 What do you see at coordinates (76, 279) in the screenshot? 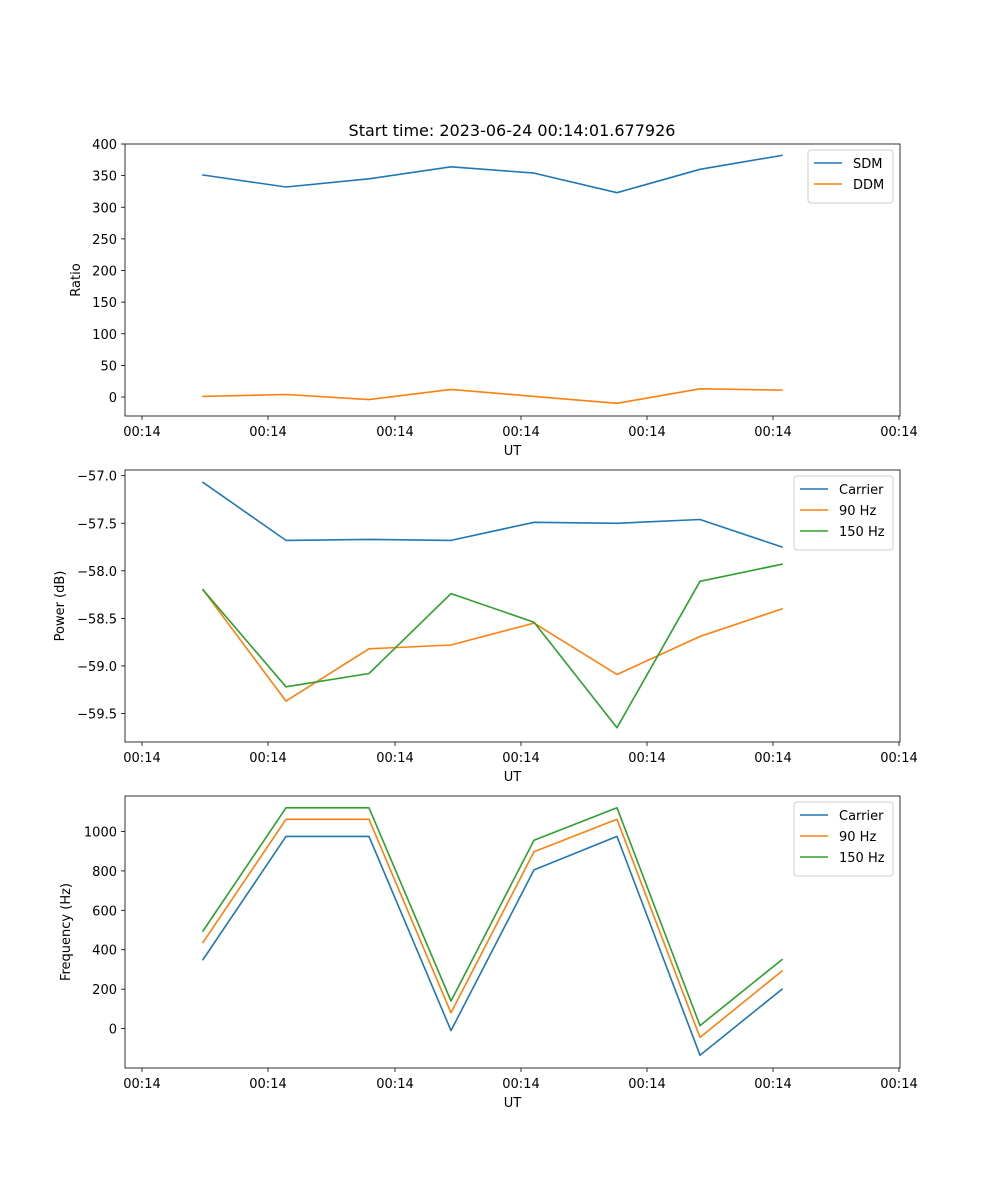
I see `y-axis-label: Ratio` at bounding box center [76, 279].